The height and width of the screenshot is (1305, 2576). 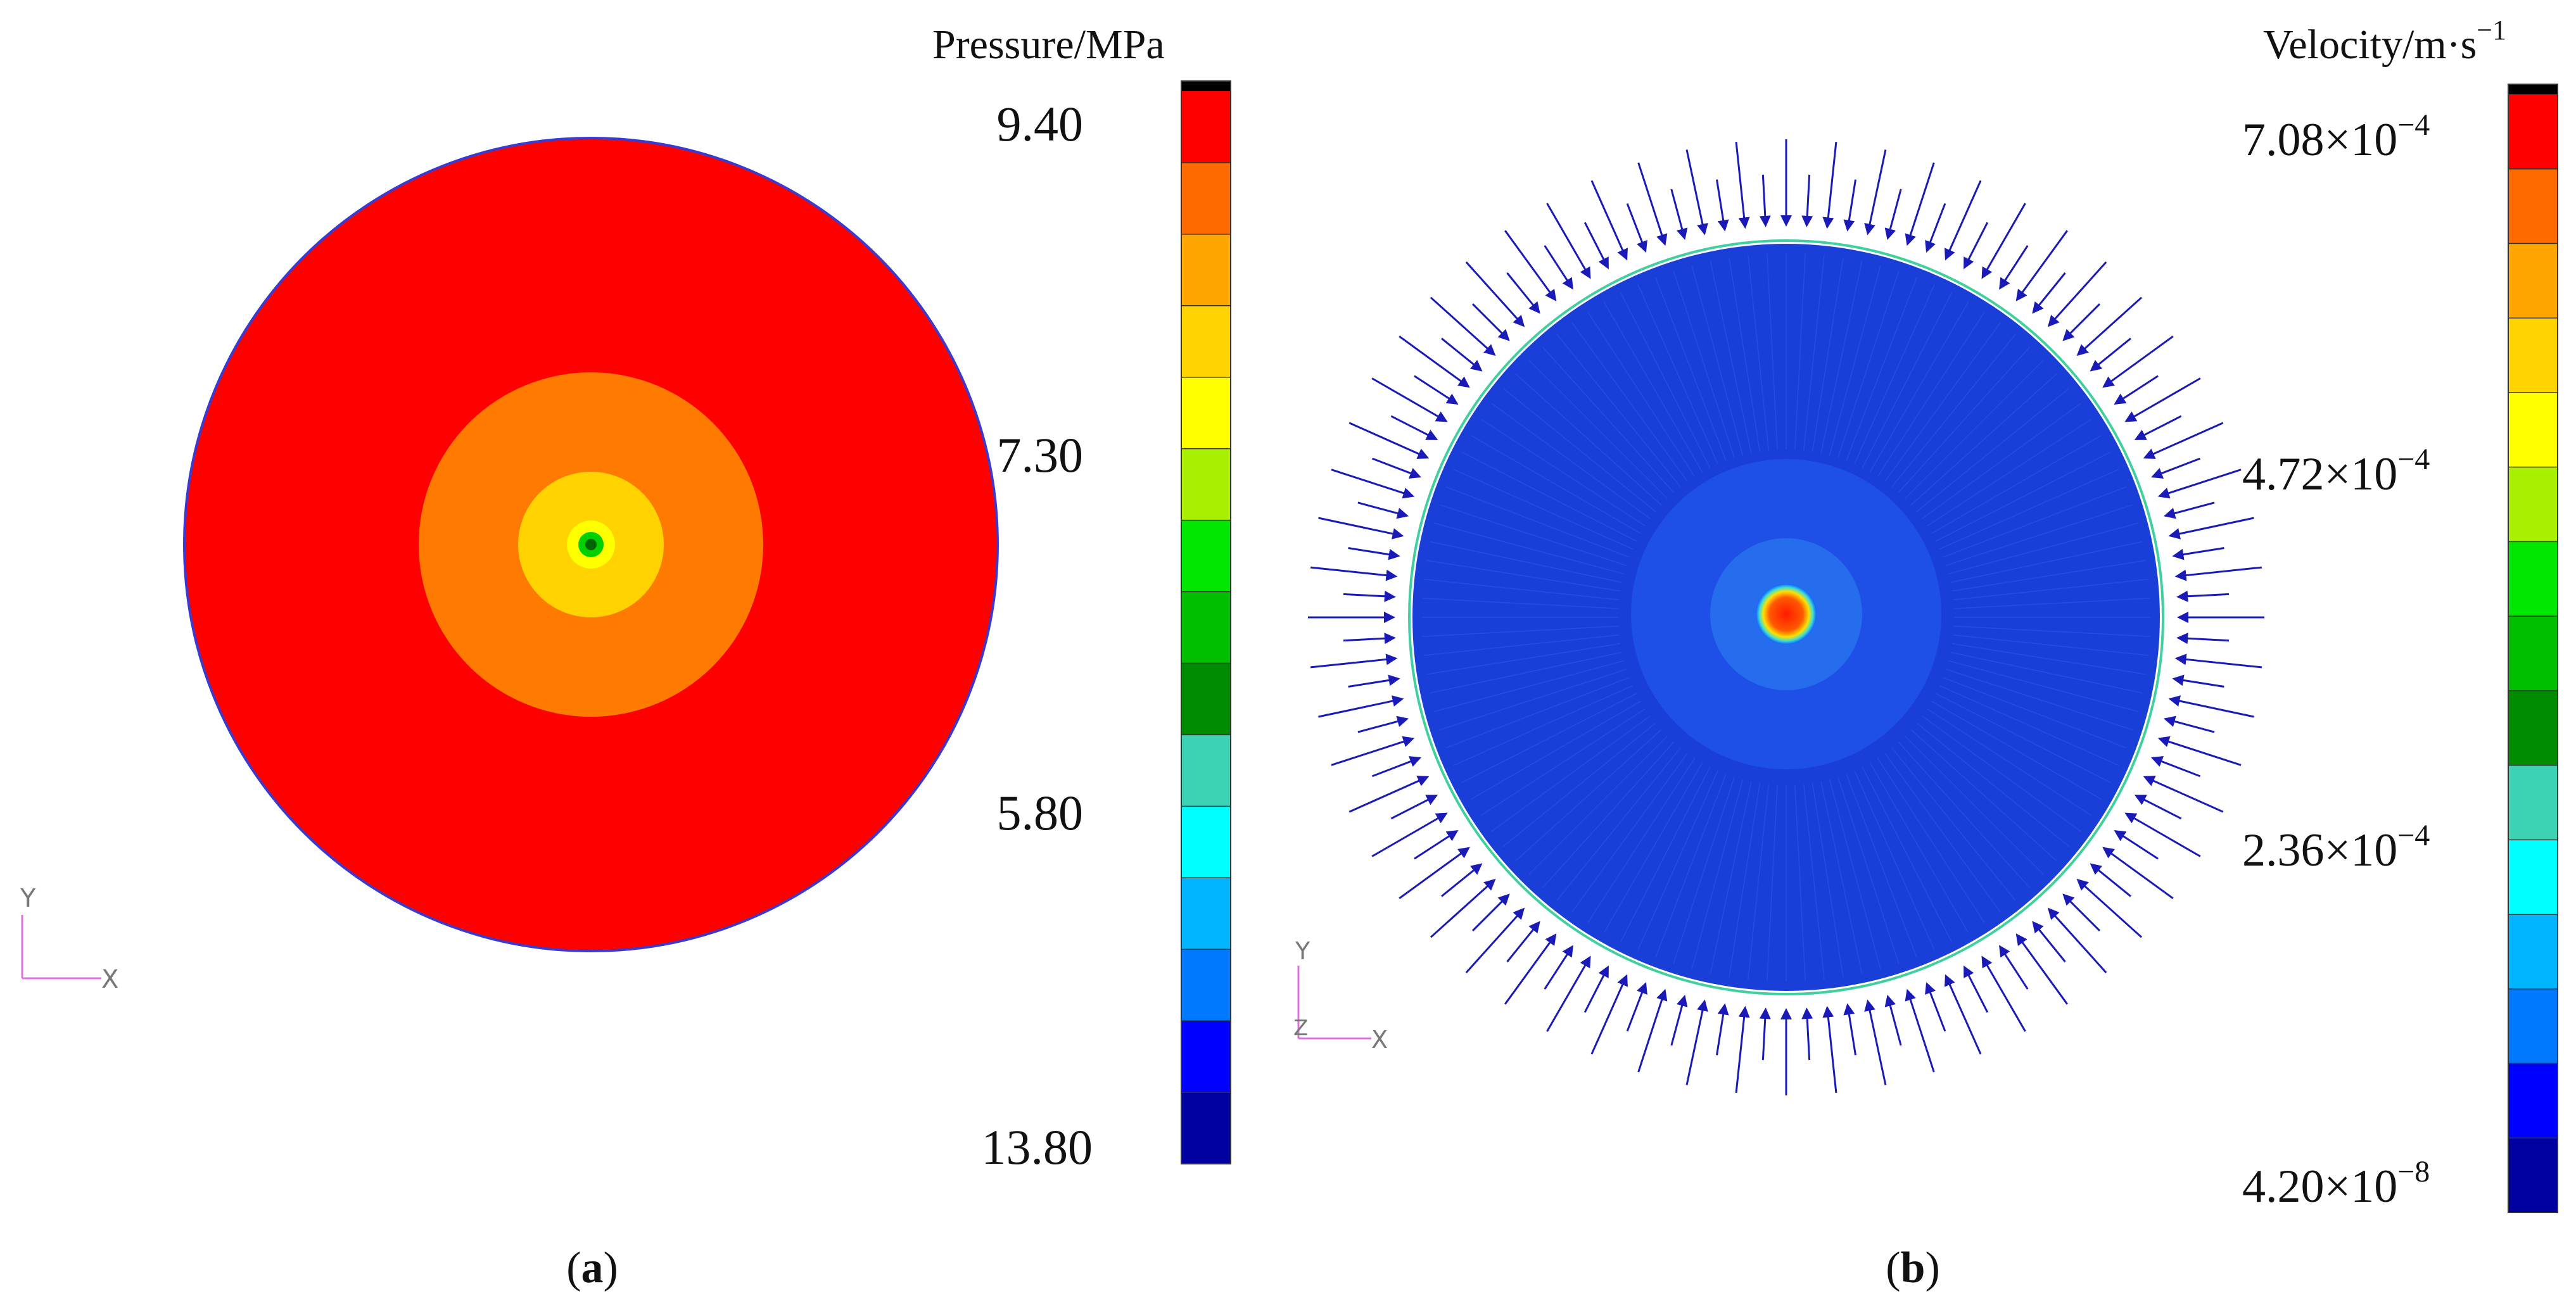 I want to click on pressure-tick-labels: 9.40 7.30 5.80 13.80, so click(x=1037, y=635).